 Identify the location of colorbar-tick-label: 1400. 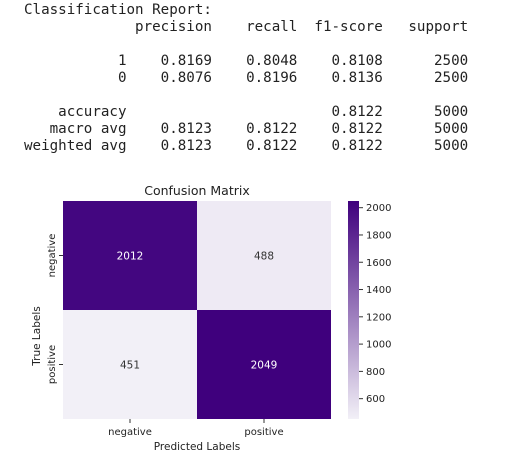
(378, 290).